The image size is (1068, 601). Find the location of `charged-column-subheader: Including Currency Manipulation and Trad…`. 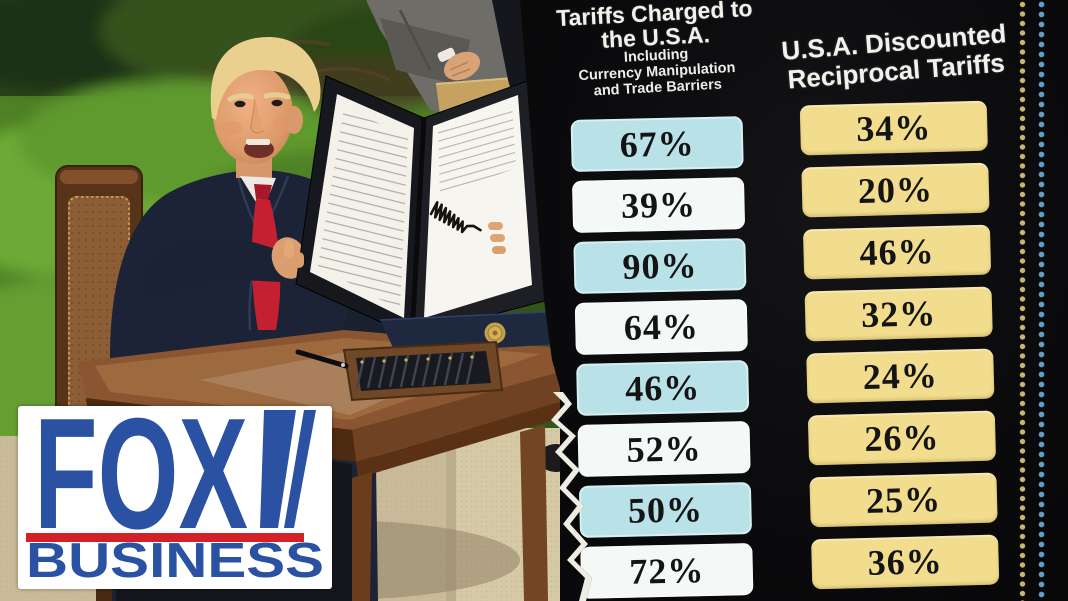

charged-column-subheader: Including Currency Manipulation and Trad… is located at coordinates (657, 72).